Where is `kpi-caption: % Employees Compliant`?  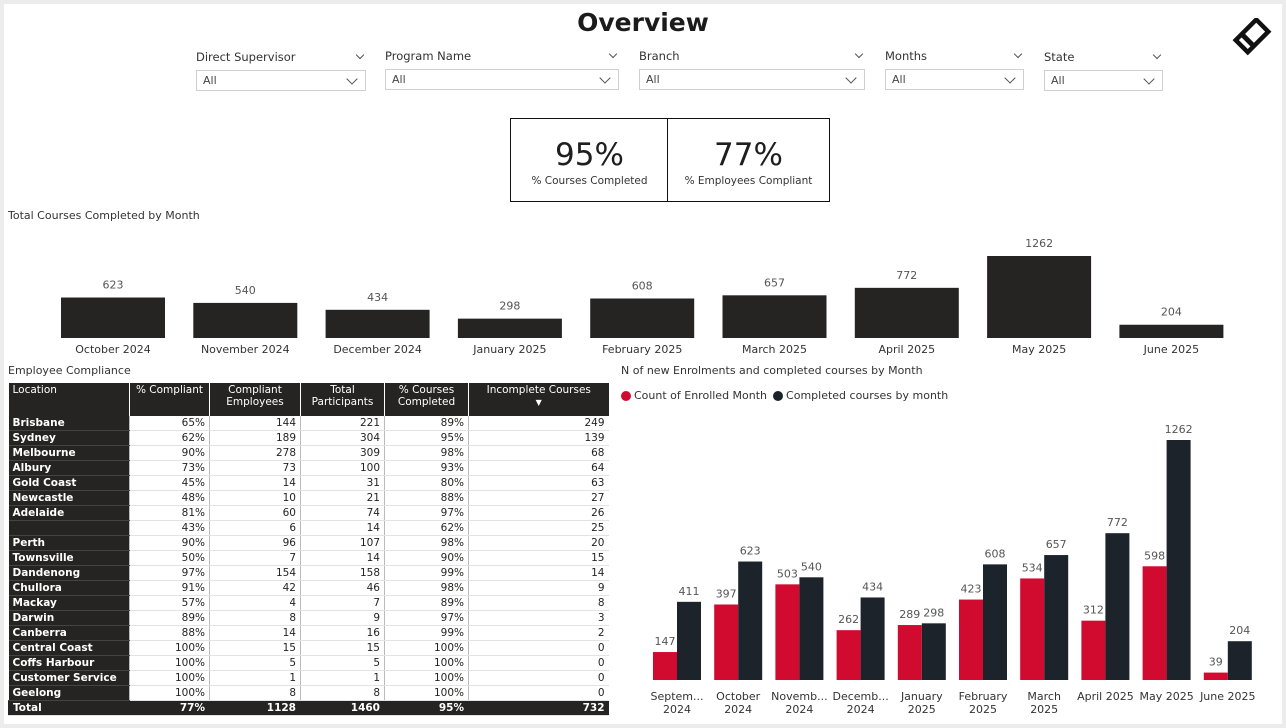
kpi-caption: % Employees Compliant is located at coordinates (748, 181).